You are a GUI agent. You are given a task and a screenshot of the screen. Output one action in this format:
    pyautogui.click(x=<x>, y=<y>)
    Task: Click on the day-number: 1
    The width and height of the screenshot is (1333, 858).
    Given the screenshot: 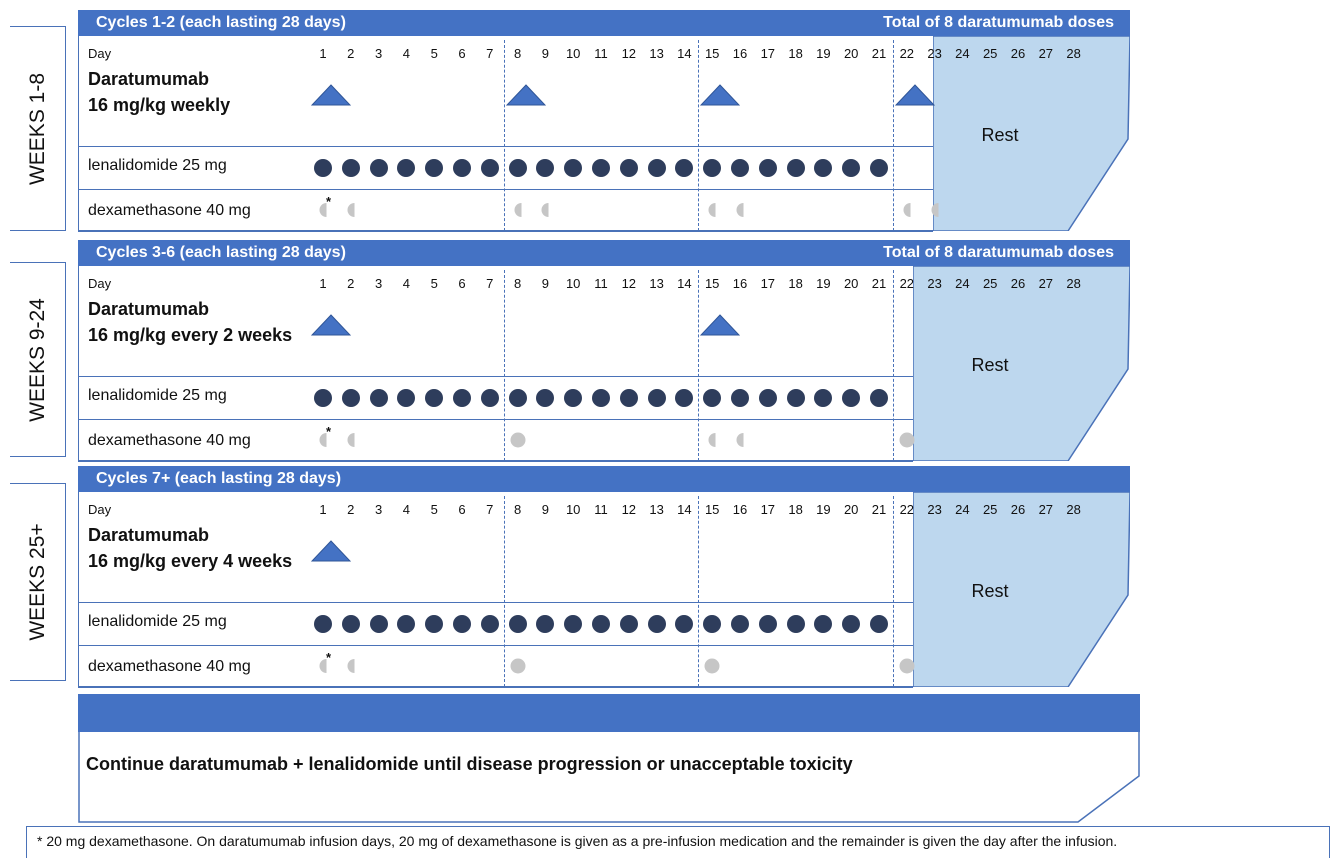 What is the action you would take?
    pyautogui.click(x=323, y=283)
    